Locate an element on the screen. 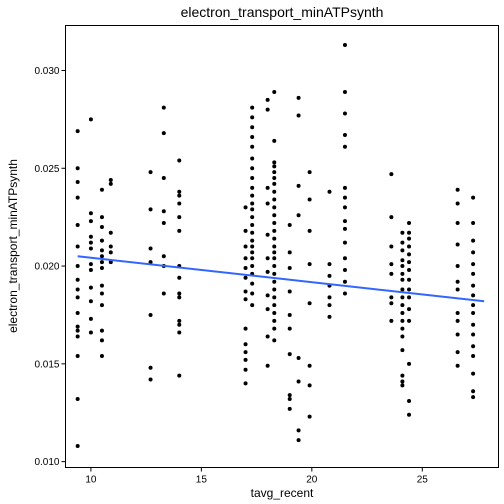 The height and width of the screenshot is (504, 504). x-tick-label: 15 is located at coordinates (202, 480).